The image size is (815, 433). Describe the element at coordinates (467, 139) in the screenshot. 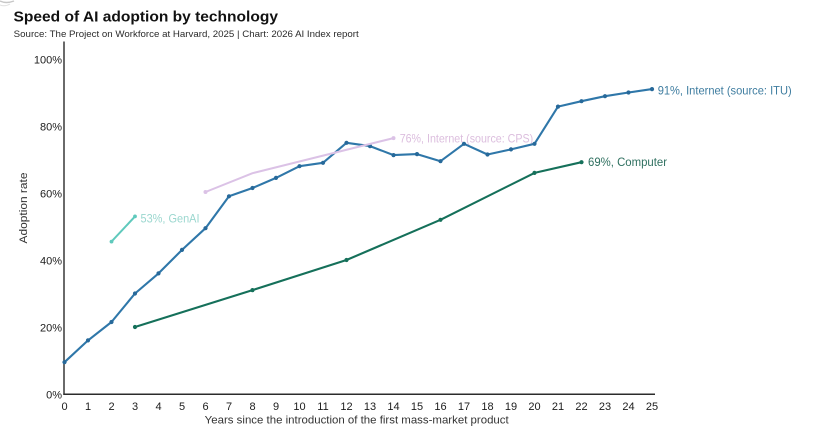

I see `svg-text: 76%, Internet (source: CPS)` at that location.